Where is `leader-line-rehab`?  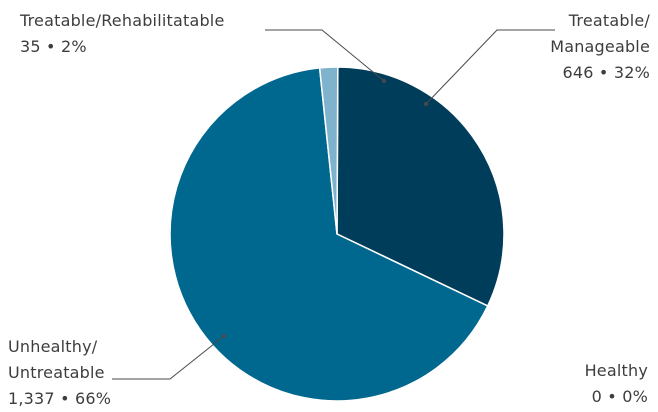
leader-line-rehab is located at coordinates (325, 55).